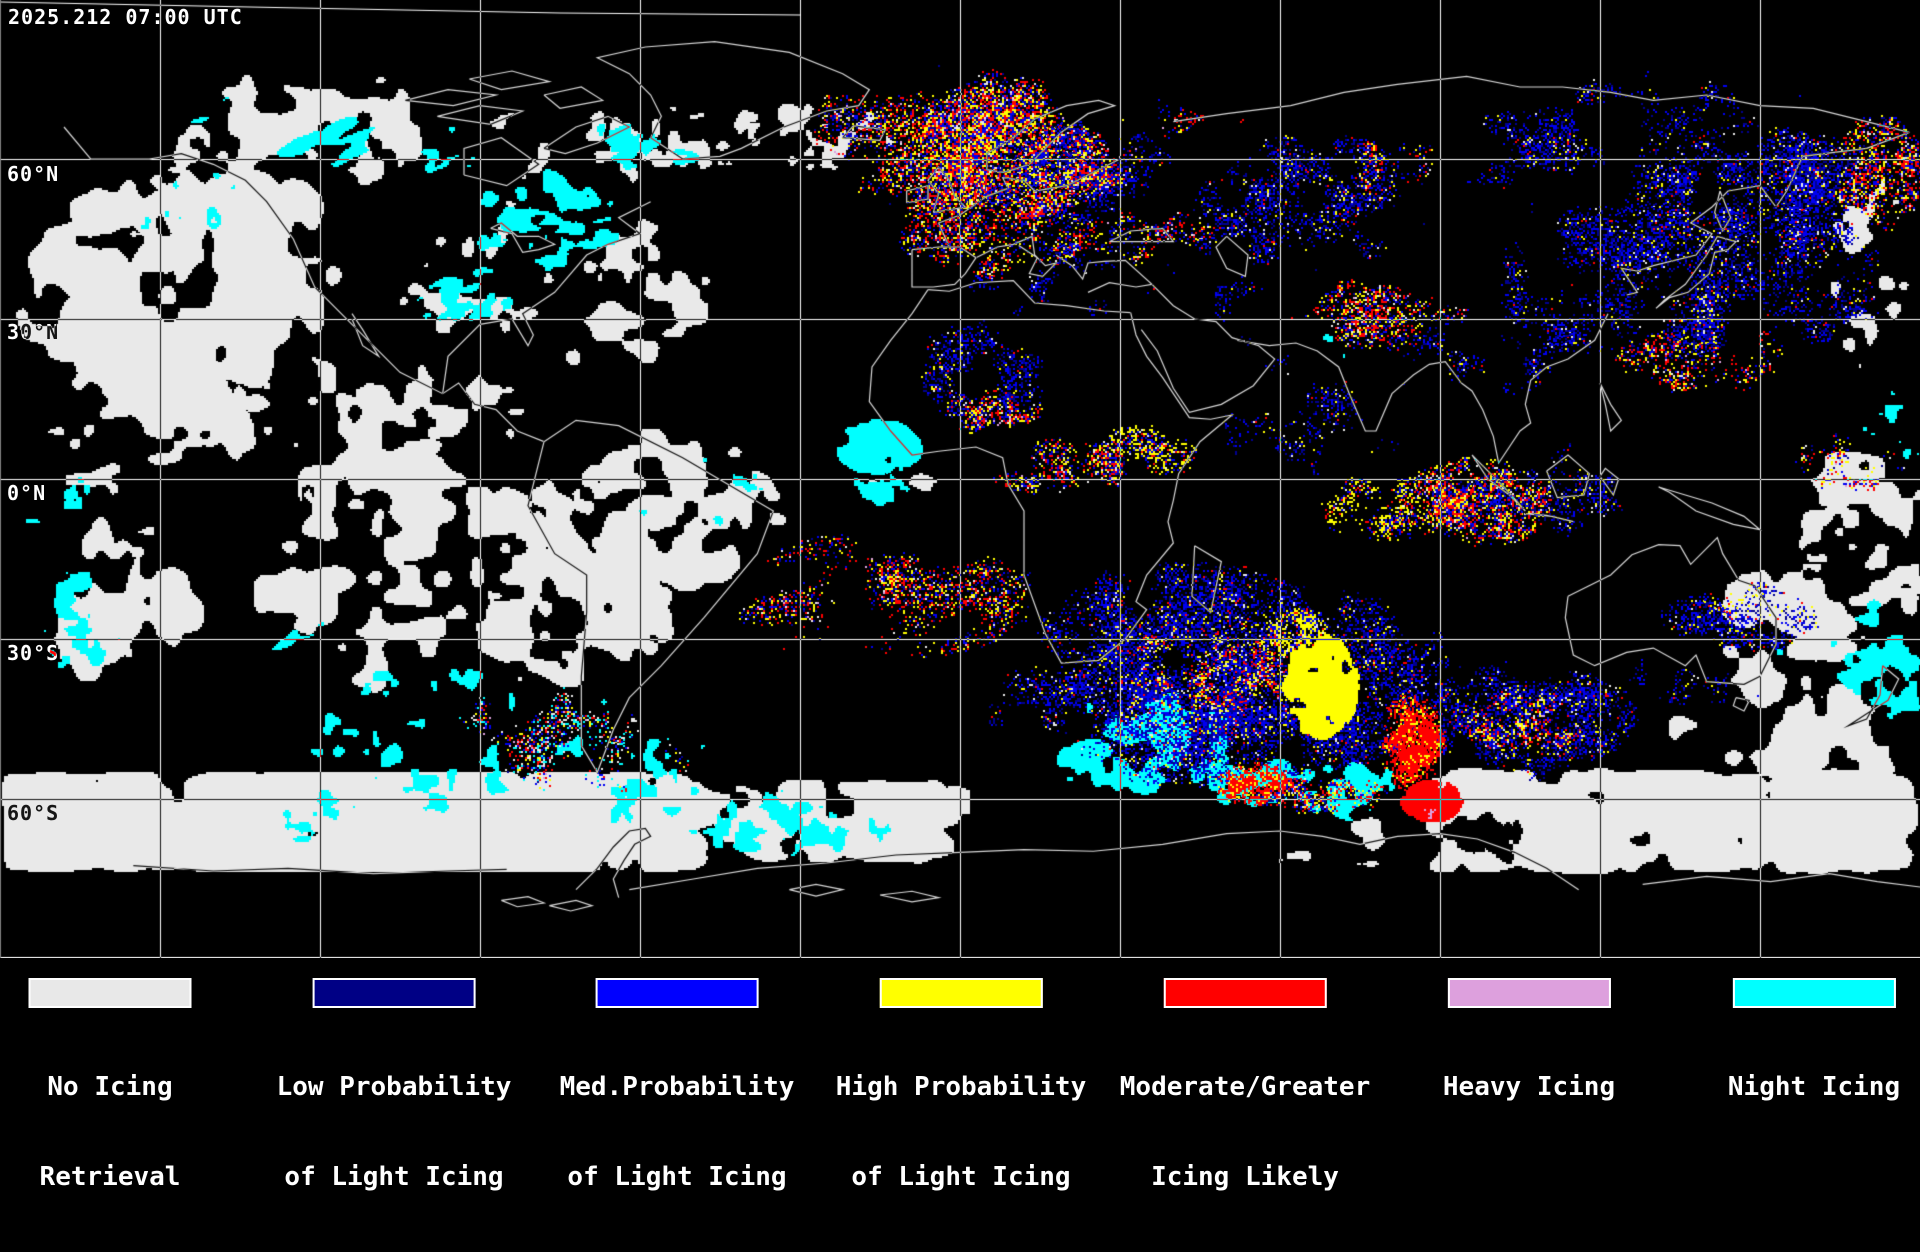 This screenshot has height=1252, width=1920. What do you see at coordinates (33, 813) in the screenshot?
I see `latitude-label: 60°S` at bounding box center [33, 813].